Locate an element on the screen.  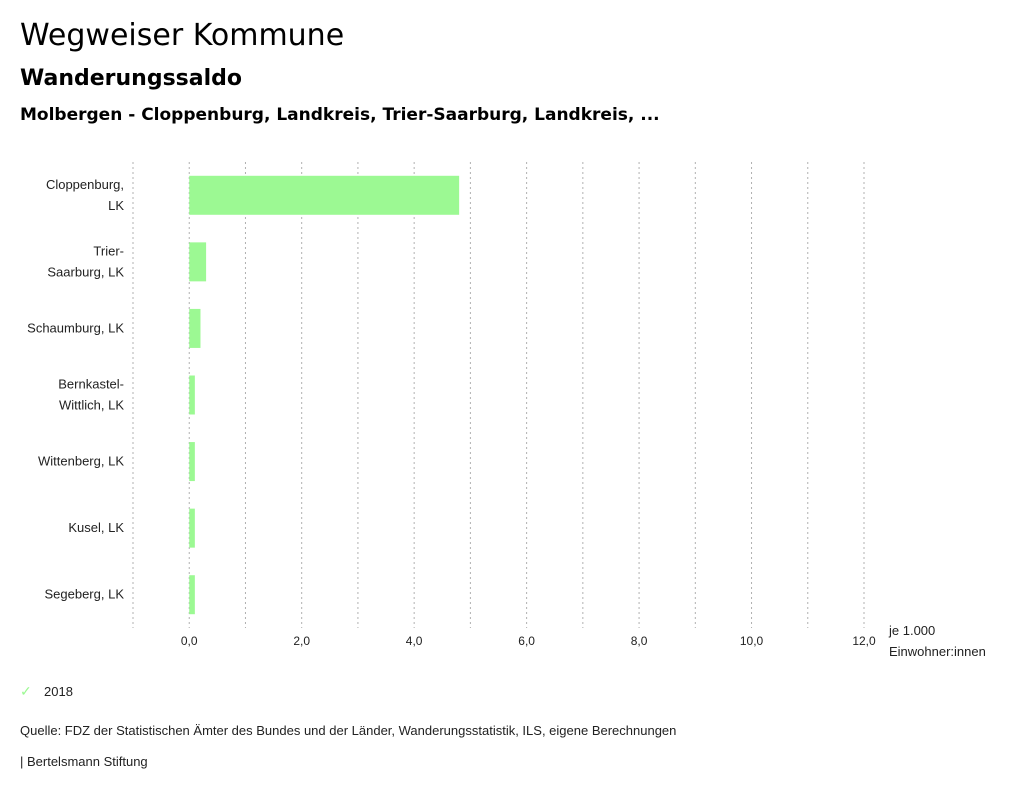
category-label: Cloppenburg, is located at coordinates (85, 184).